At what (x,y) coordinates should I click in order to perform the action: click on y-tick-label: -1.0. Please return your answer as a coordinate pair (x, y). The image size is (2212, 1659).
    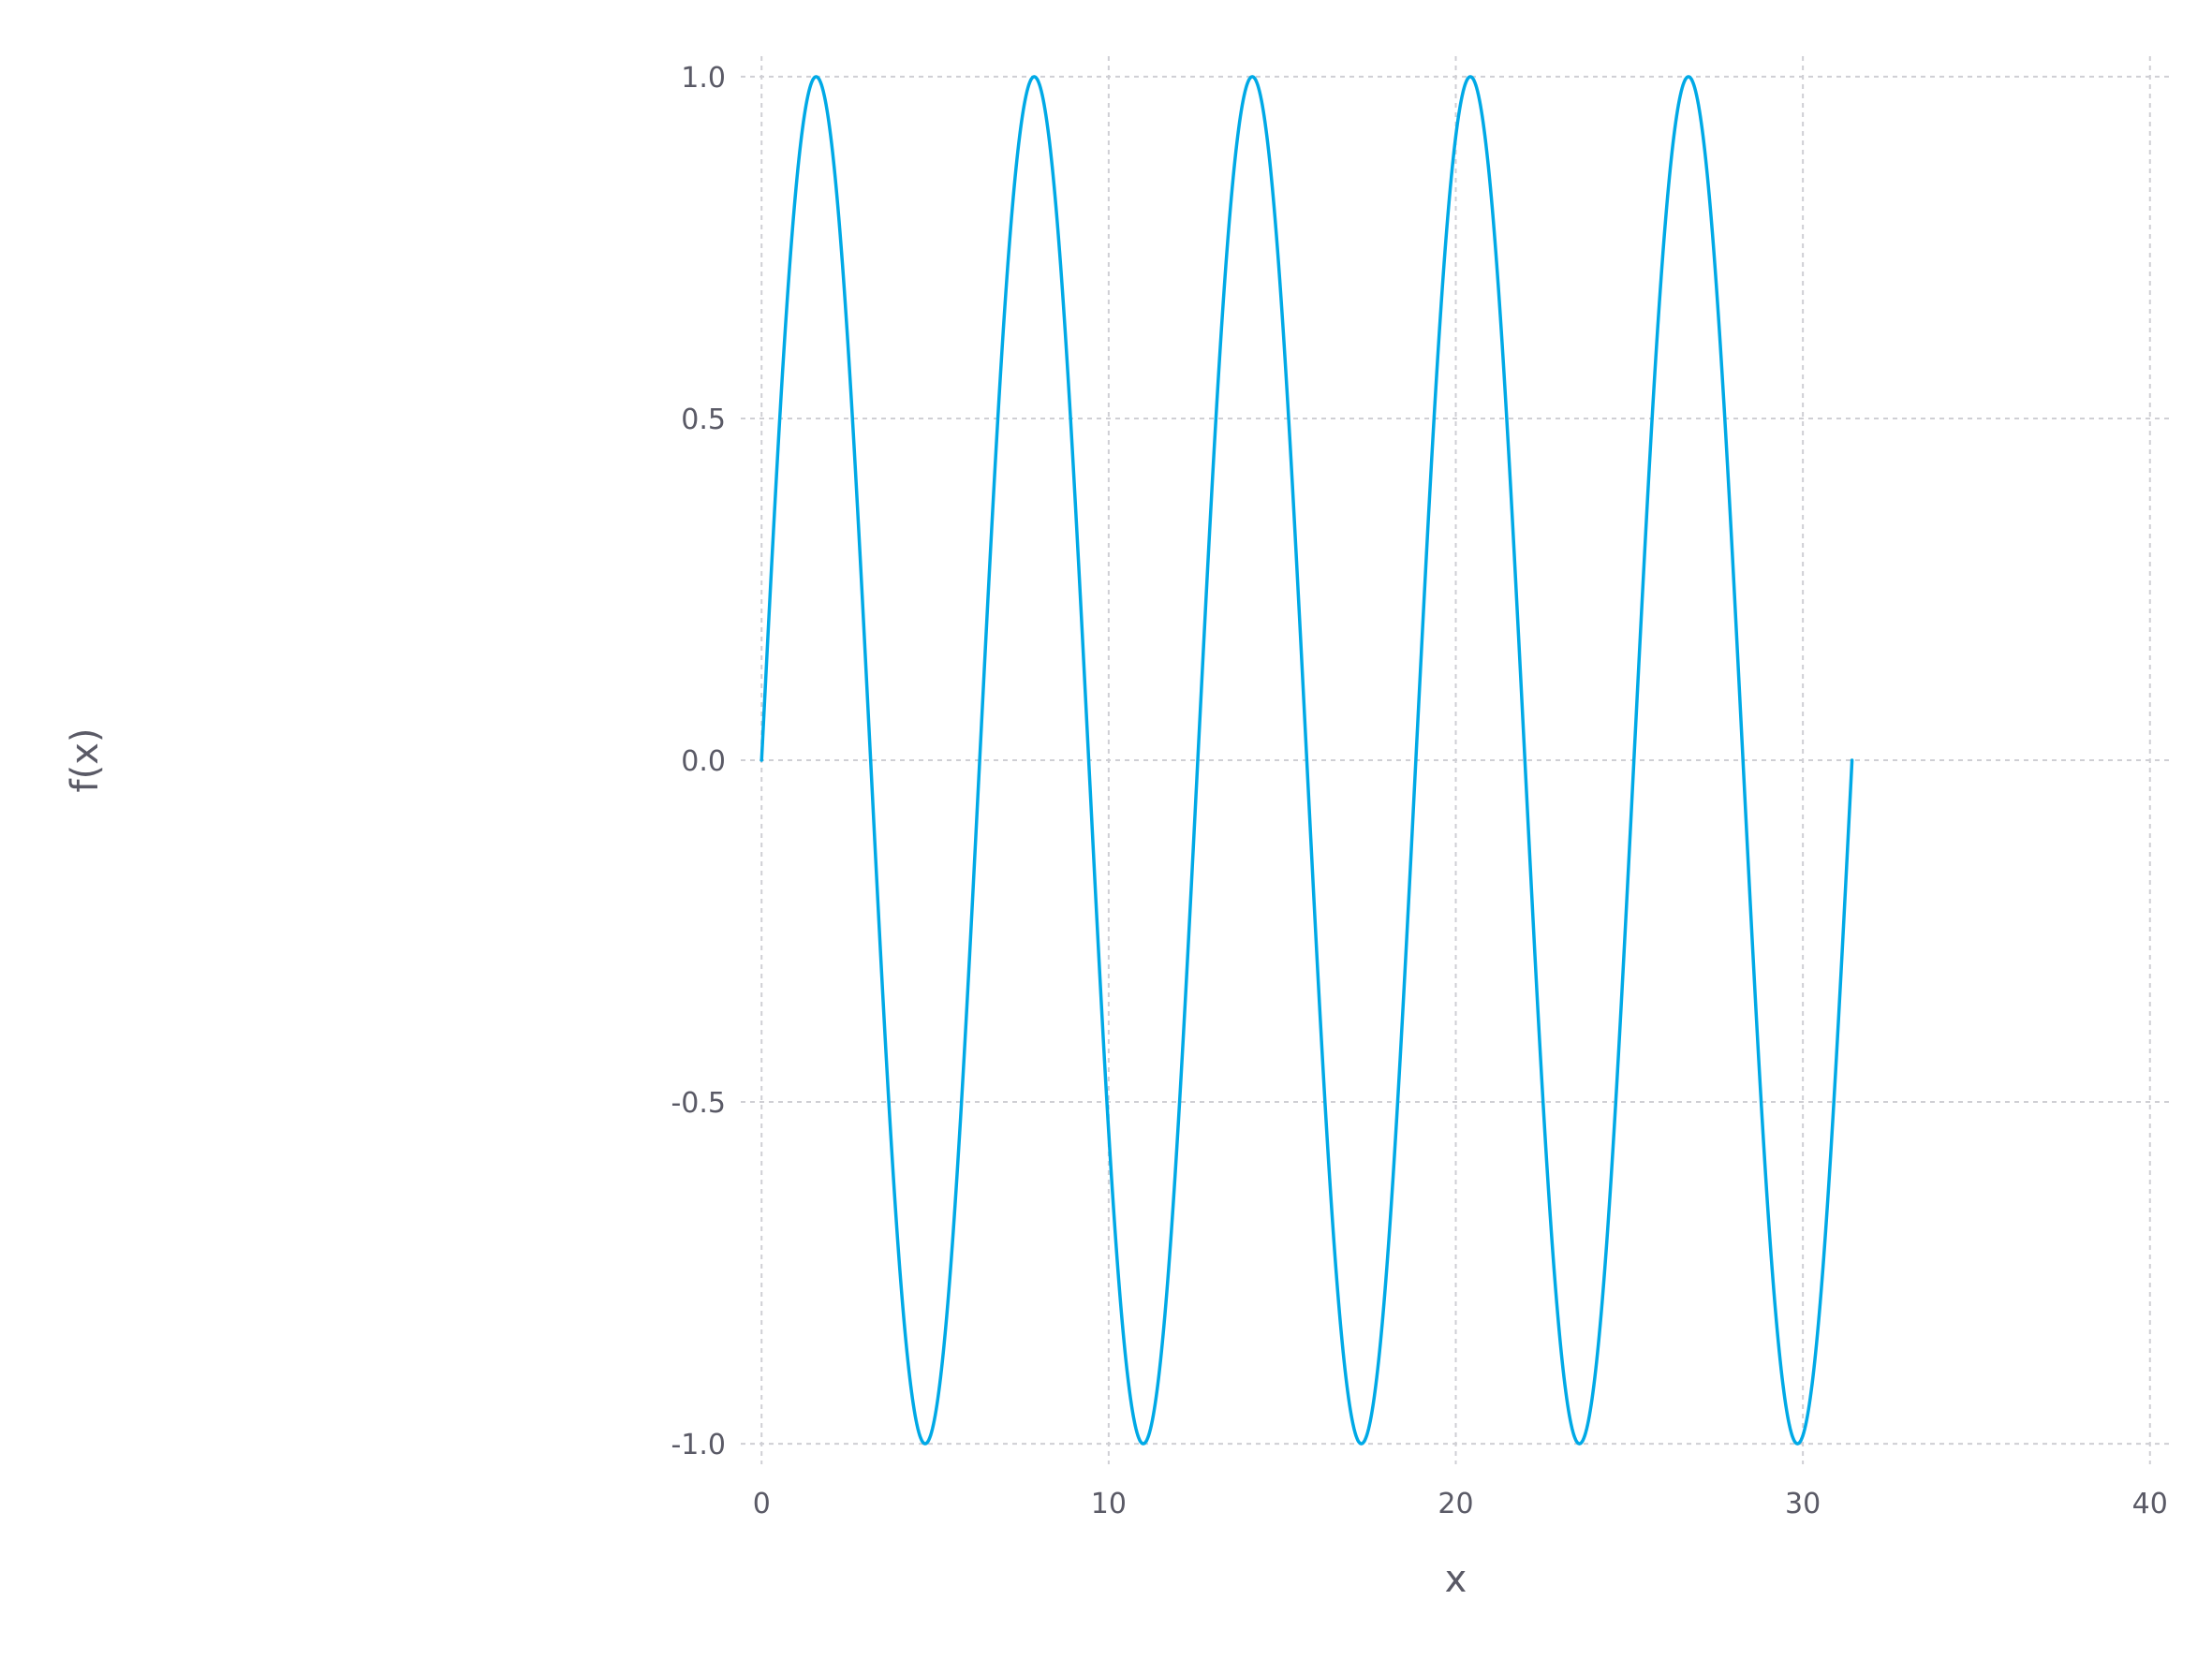
    Looking at the image, I should click on (699, 1445).